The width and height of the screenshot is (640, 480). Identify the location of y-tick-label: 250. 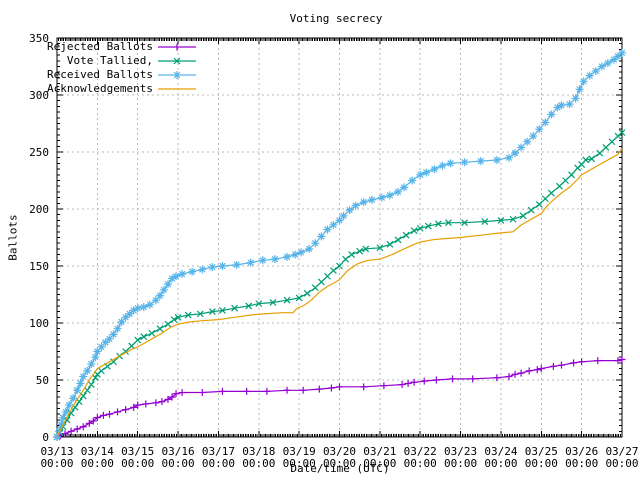
(39, 152).